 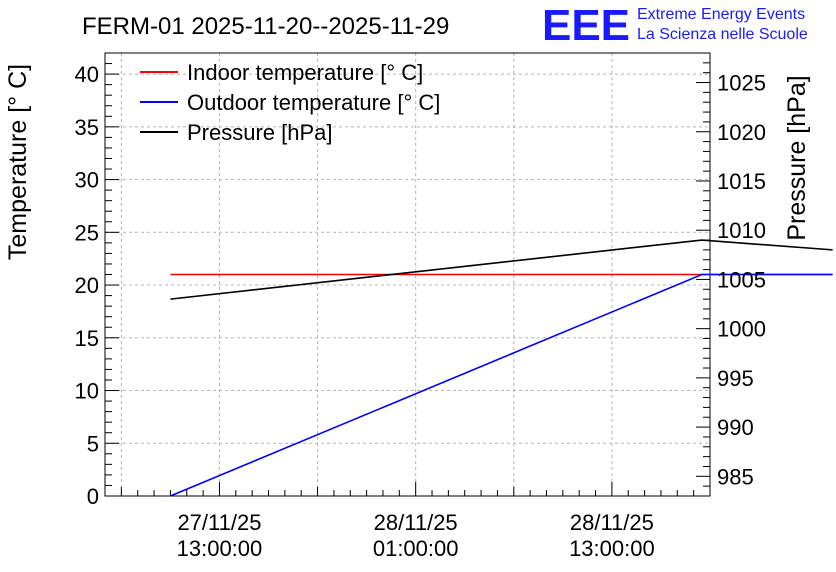 I want to click on legend-label-3: Pressure [hPa], so click(x=260, y=132).